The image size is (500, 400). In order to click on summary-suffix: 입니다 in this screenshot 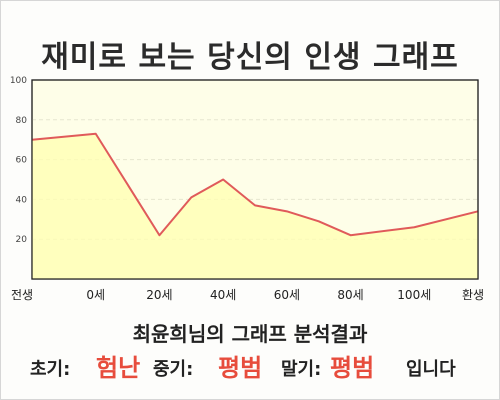, I will do `click(431, 369)`.